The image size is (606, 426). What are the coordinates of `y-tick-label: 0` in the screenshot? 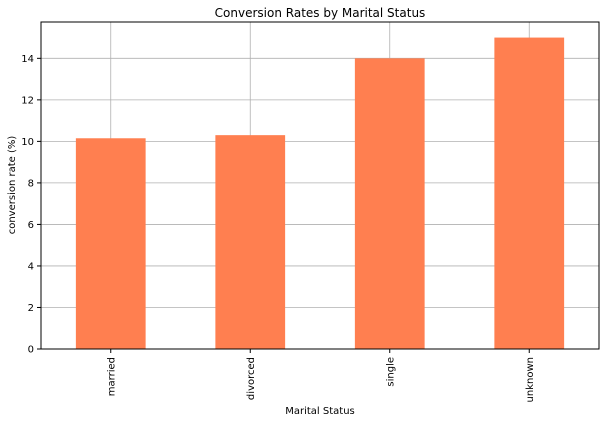 It's located at (31, 350).